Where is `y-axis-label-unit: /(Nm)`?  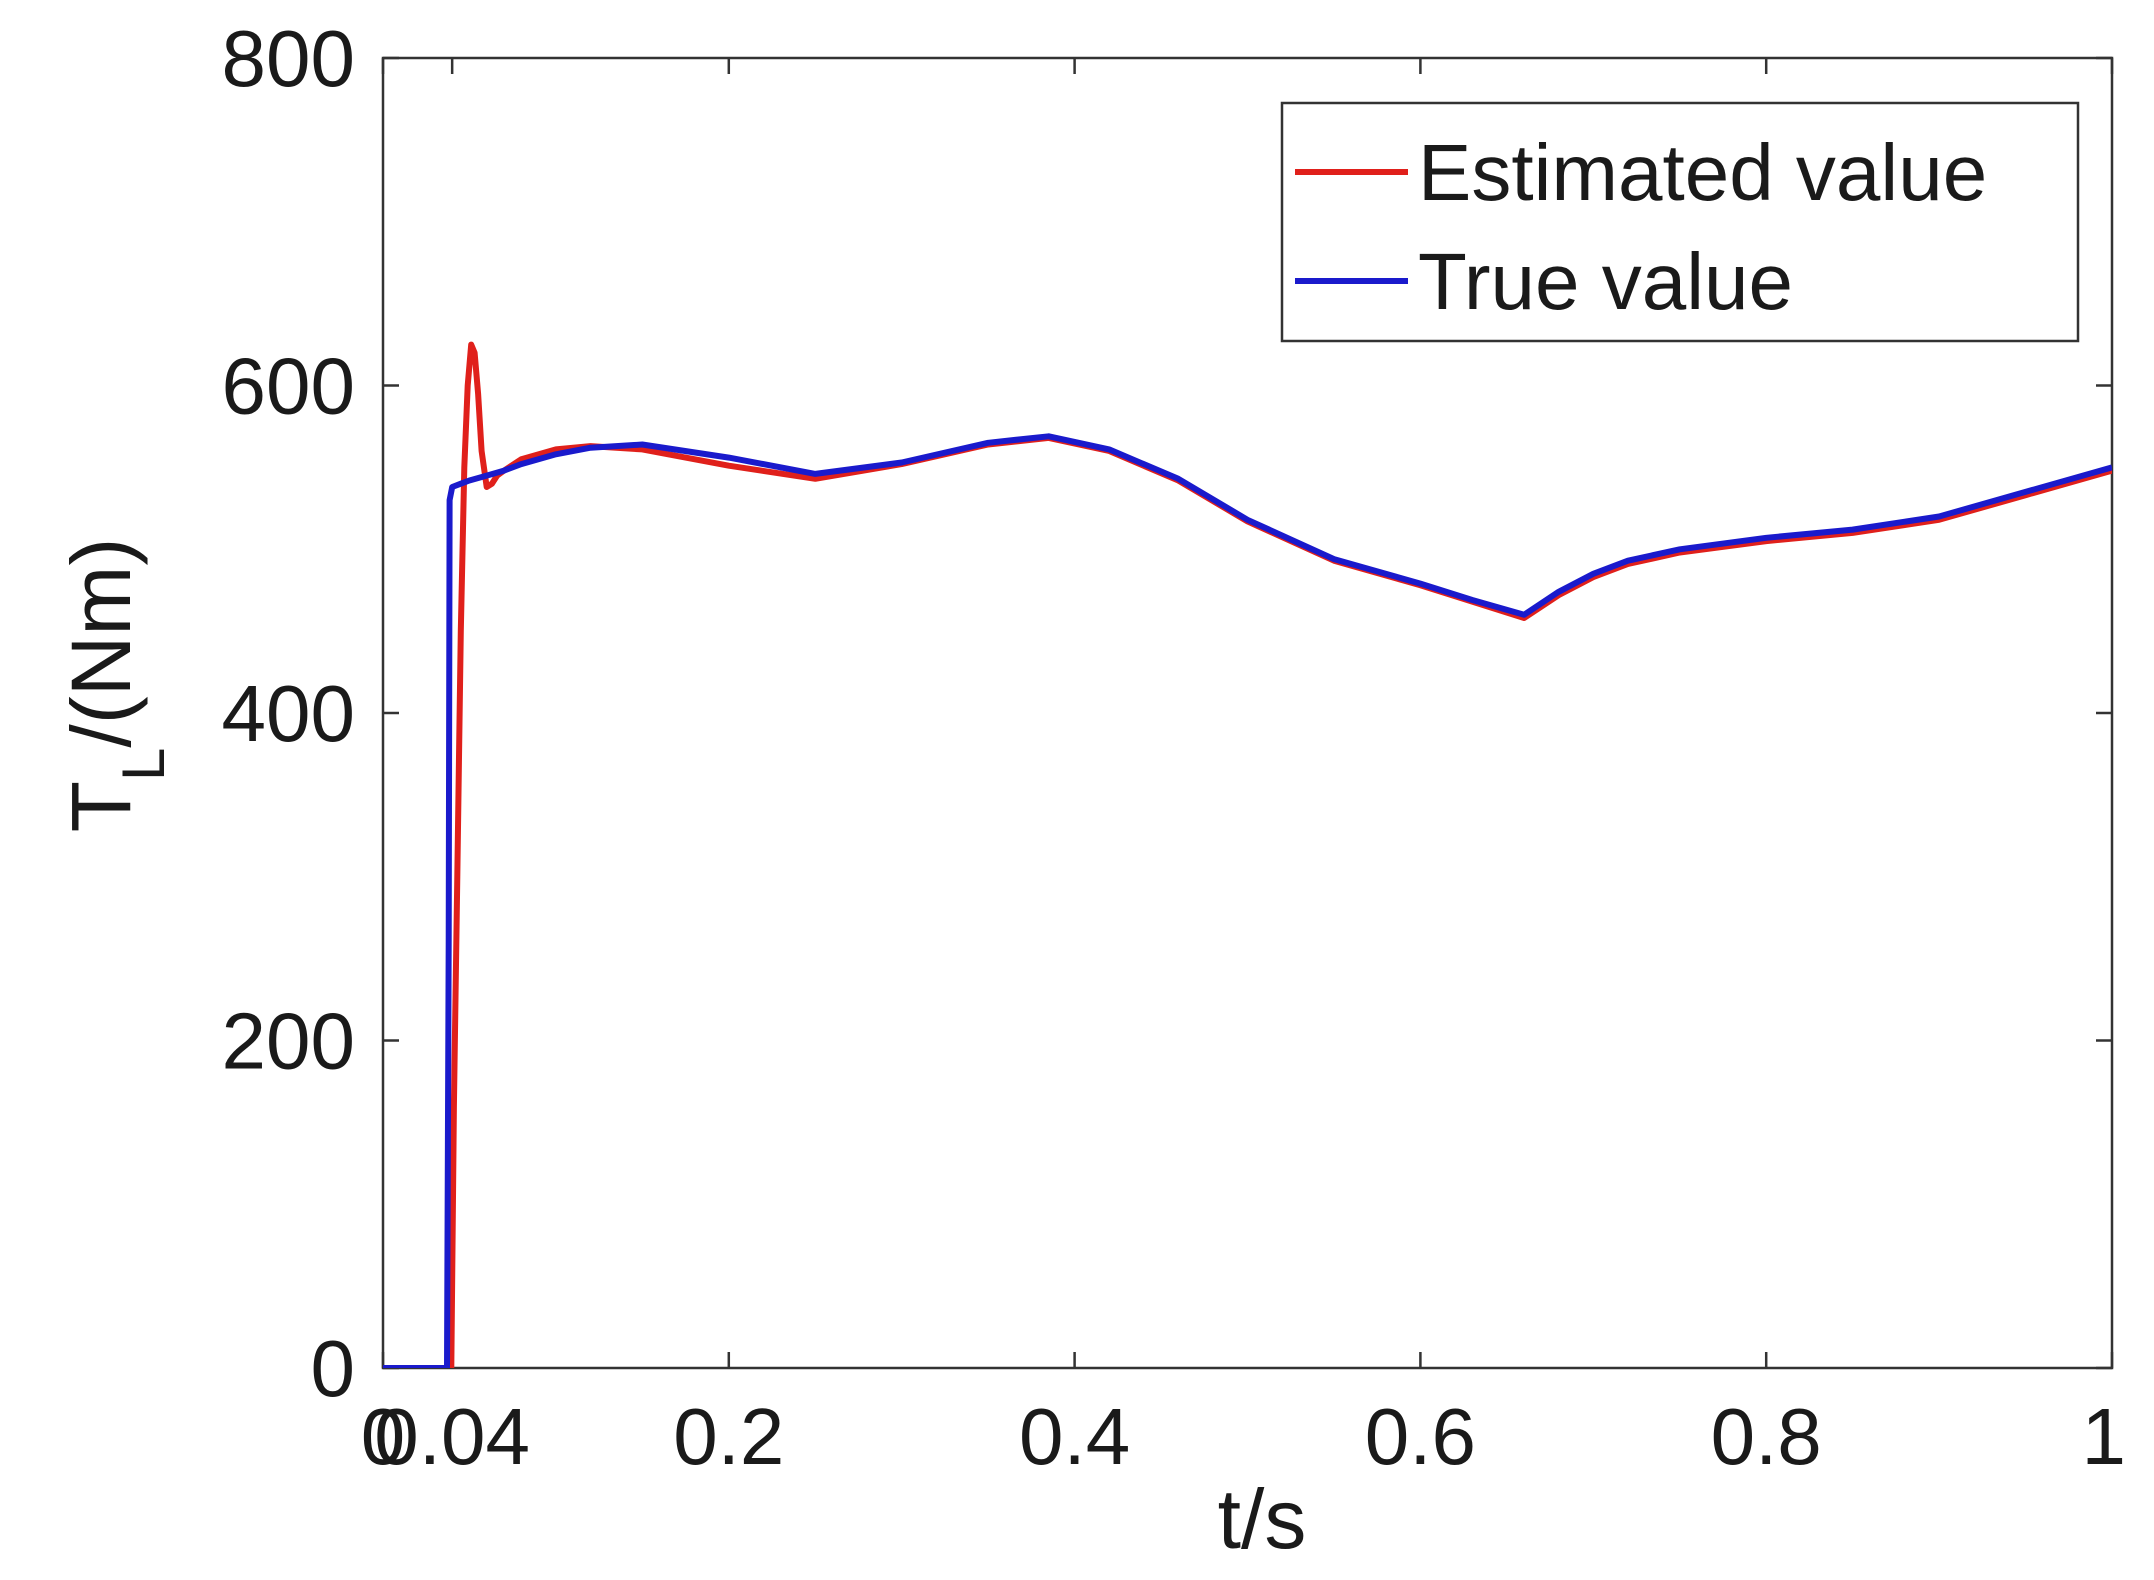
y-axis-label-unit: /(Nm) is located at coordinates (101, 643).